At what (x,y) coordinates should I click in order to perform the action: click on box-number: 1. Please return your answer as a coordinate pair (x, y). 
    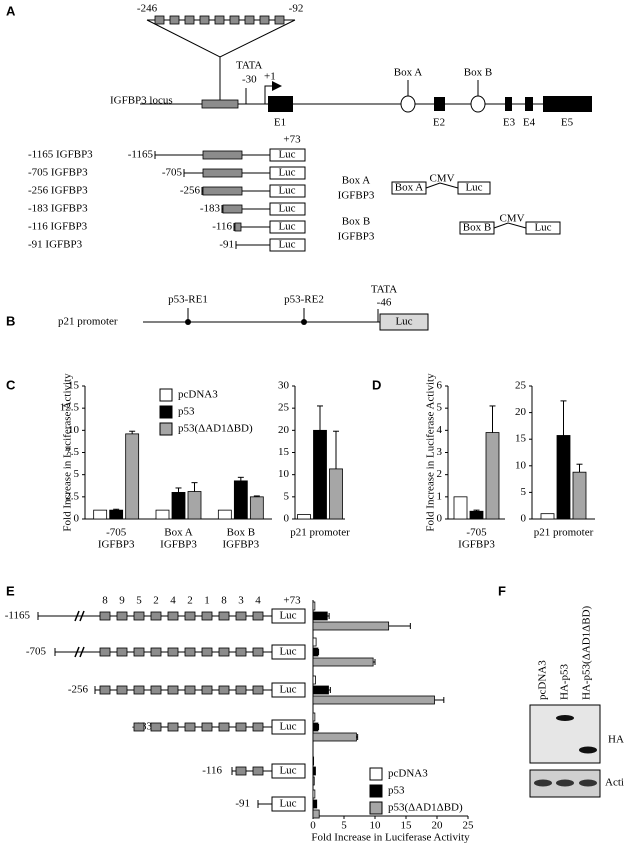
    Looking at the image, I should click on (207, 601).